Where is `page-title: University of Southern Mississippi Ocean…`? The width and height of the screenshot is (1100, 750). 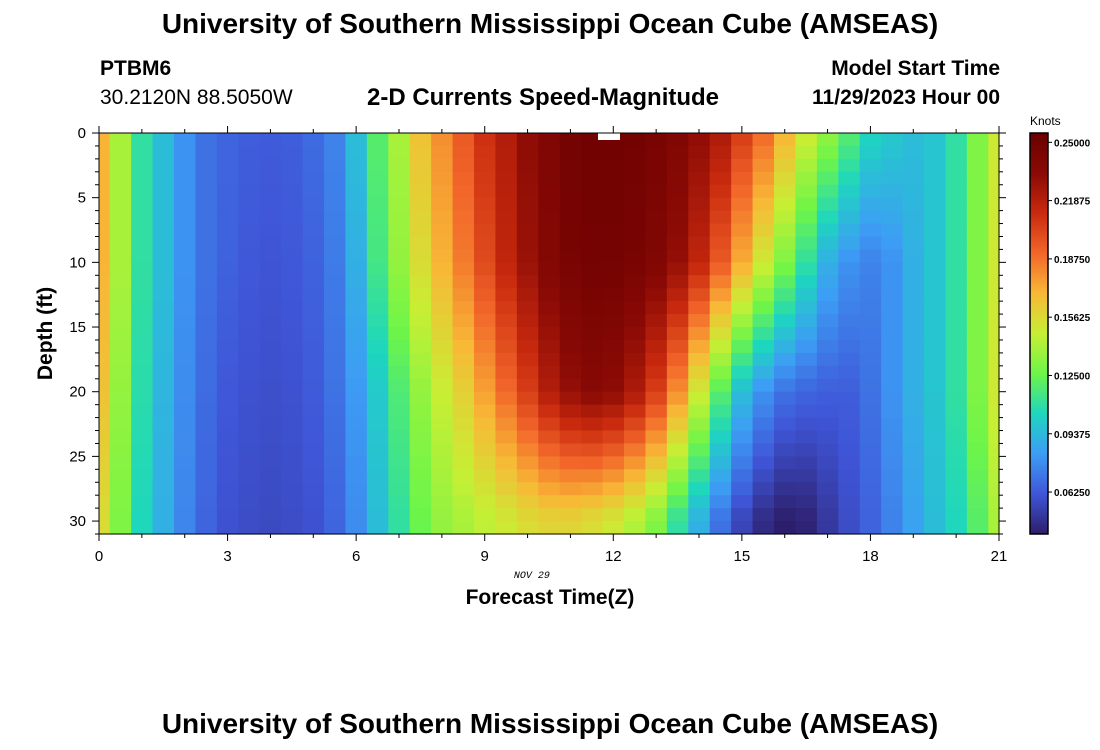
page-title: University of Southern Mississippi Ocean… is located at coordinates (550, 23).